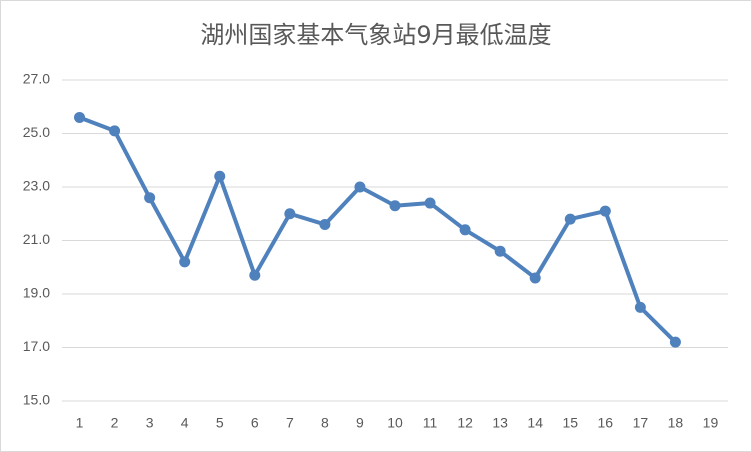 The image size is (752, 452). I want to click on y-tick-label: 19.0, so click(36, 293).